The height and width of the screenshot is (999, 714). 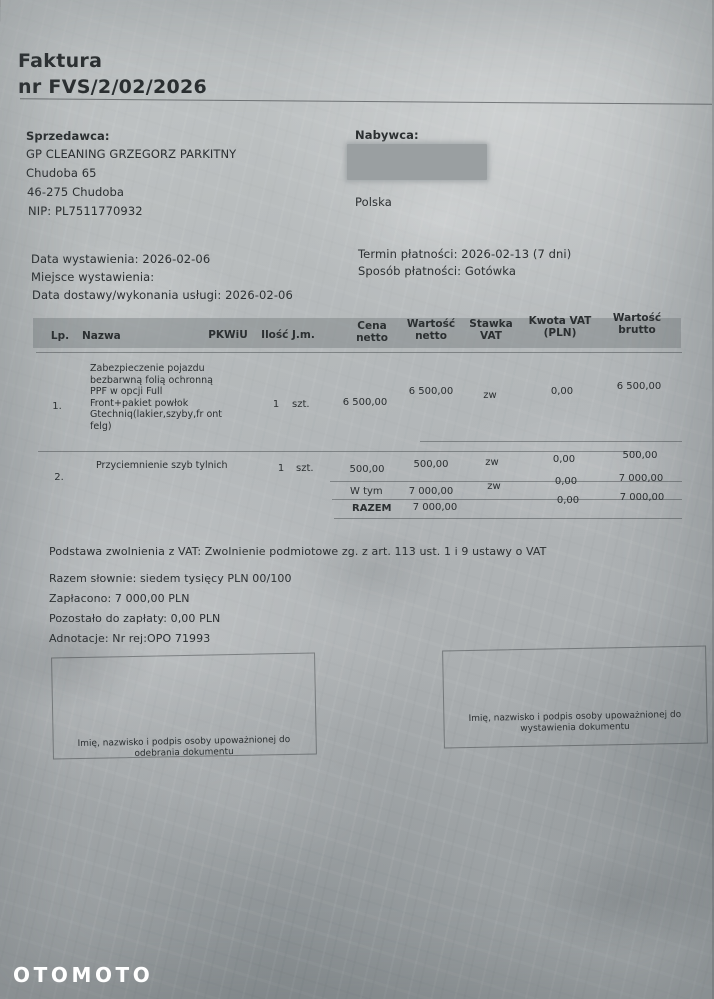 What do you see at coordinates (366, 101) in the screenshot?
I see `header-divider` at bounding box center [366, 101].